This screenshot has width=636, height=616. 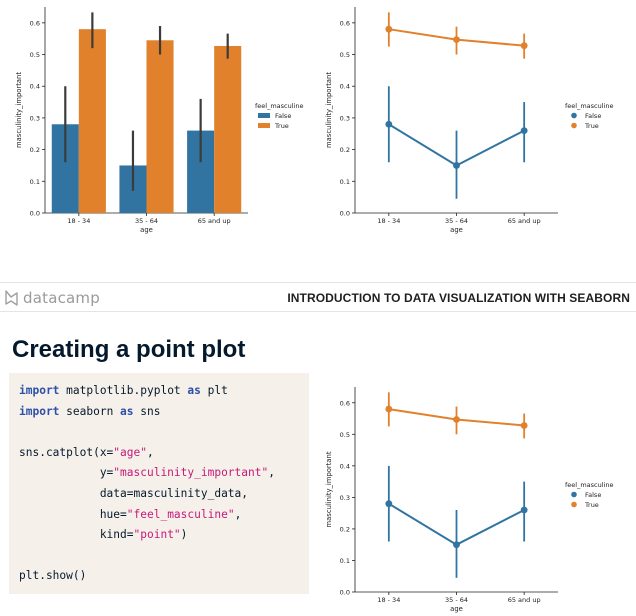 What do you see at coordinates (76, 535) in the screenshot?
I see `code-text: kind=` at bounding box center [76, 535].